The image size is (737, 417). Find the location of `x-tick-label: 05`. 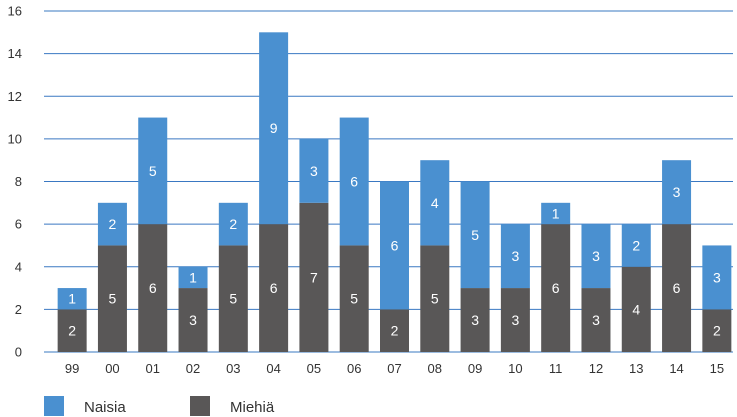

x-tick-label: 05 is located at coordinates (314, 368).